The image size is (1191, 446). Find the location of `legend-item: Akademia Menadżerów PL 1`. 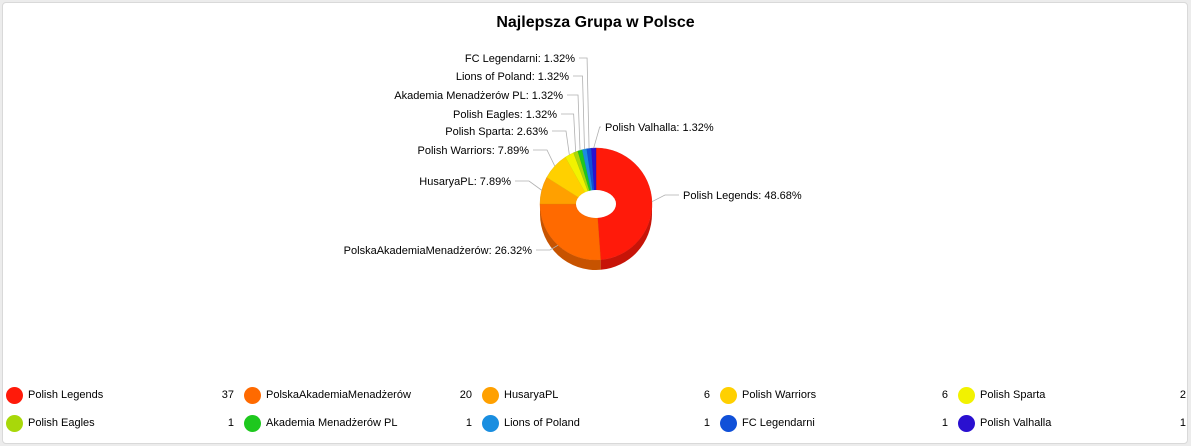

legend-item: Akademia Menadżerów PL 1 is located at coordinates (358, 424).